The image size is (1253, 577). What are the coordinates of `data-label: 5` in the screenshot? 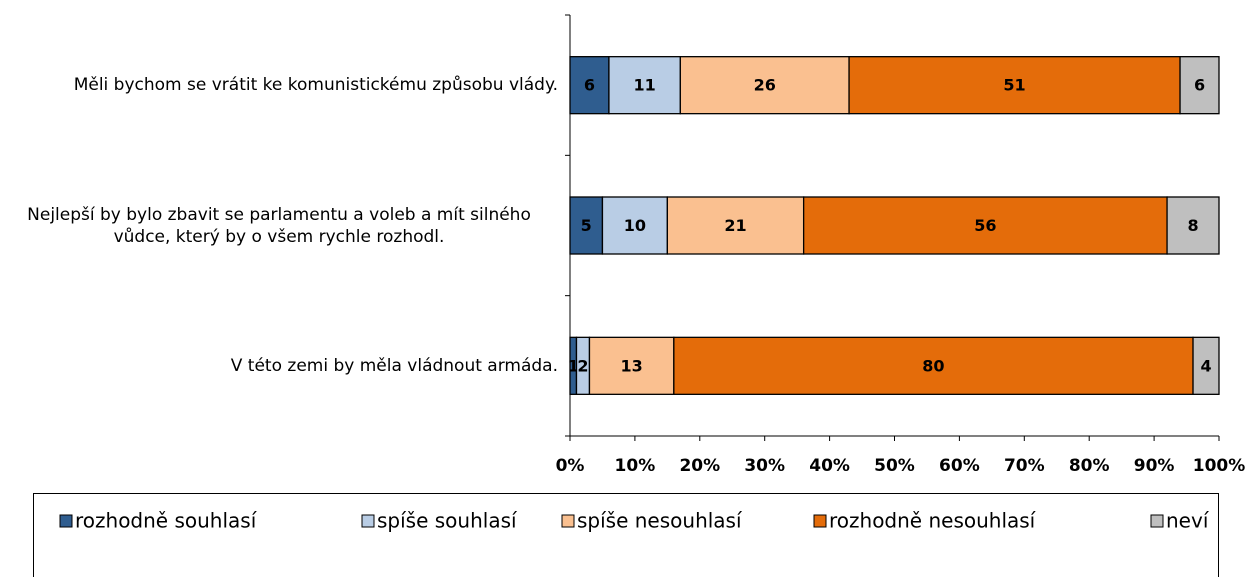 It's located at (586, 225).